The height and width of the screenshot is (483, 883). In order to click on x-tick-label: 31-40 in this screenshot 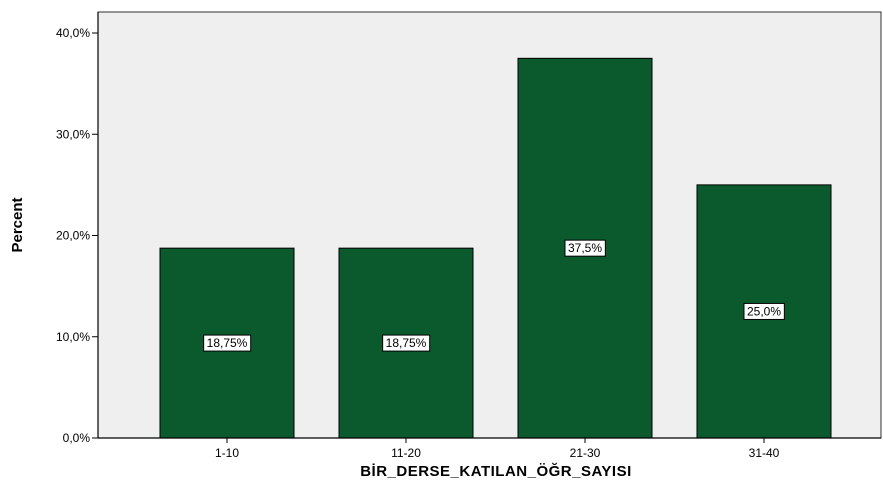, I will do `click(764, 453)`.